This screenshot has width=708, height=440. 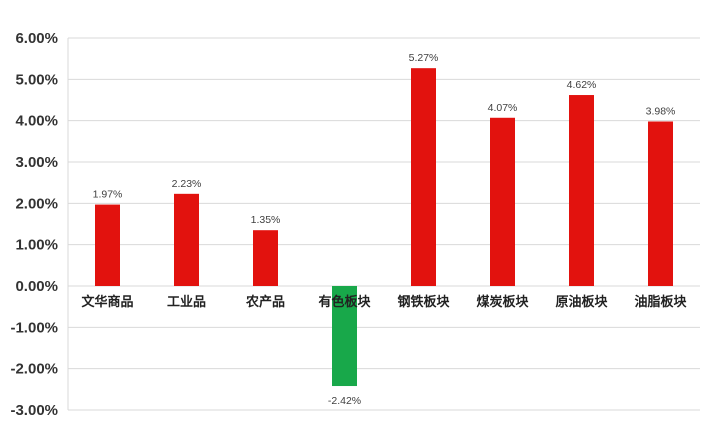 What do you see at coordinates (661, 111) in the screenshot?
I see `data-label: 3.98%` at bounding box center [661, 111].